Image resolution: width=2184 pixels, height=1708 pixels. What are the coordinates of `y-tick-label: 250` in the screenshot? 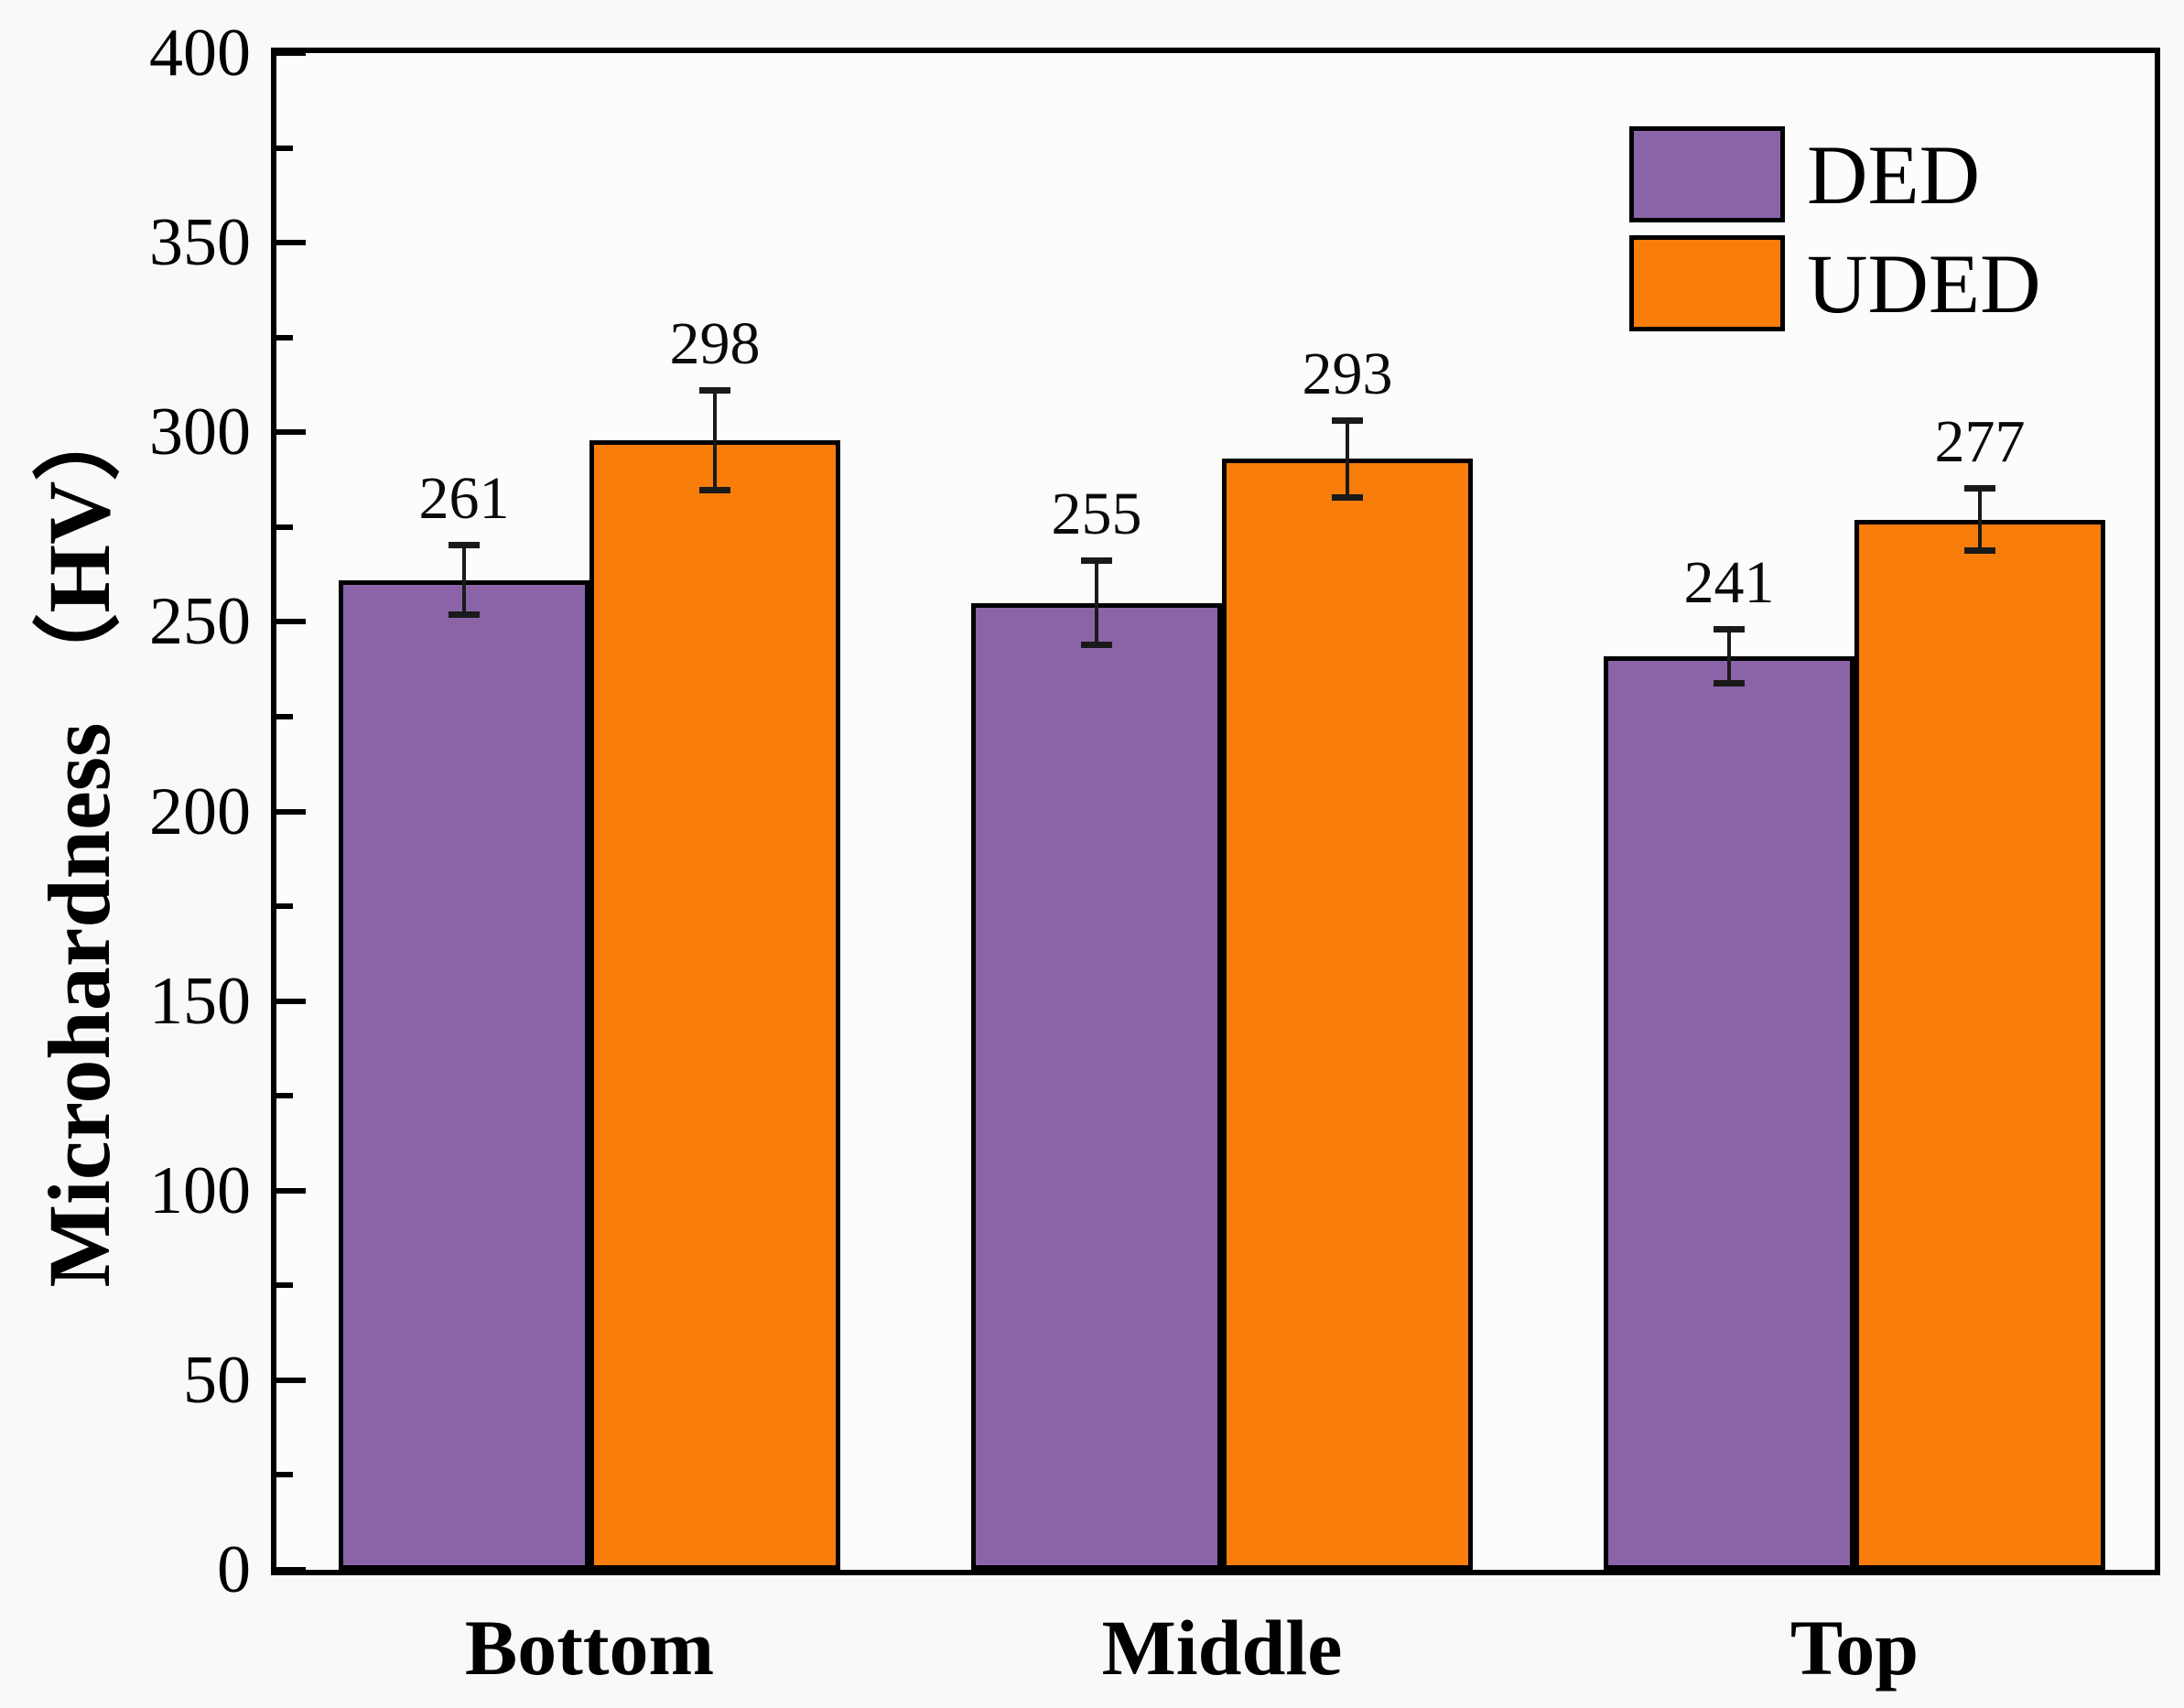 It's located at (200, 622).